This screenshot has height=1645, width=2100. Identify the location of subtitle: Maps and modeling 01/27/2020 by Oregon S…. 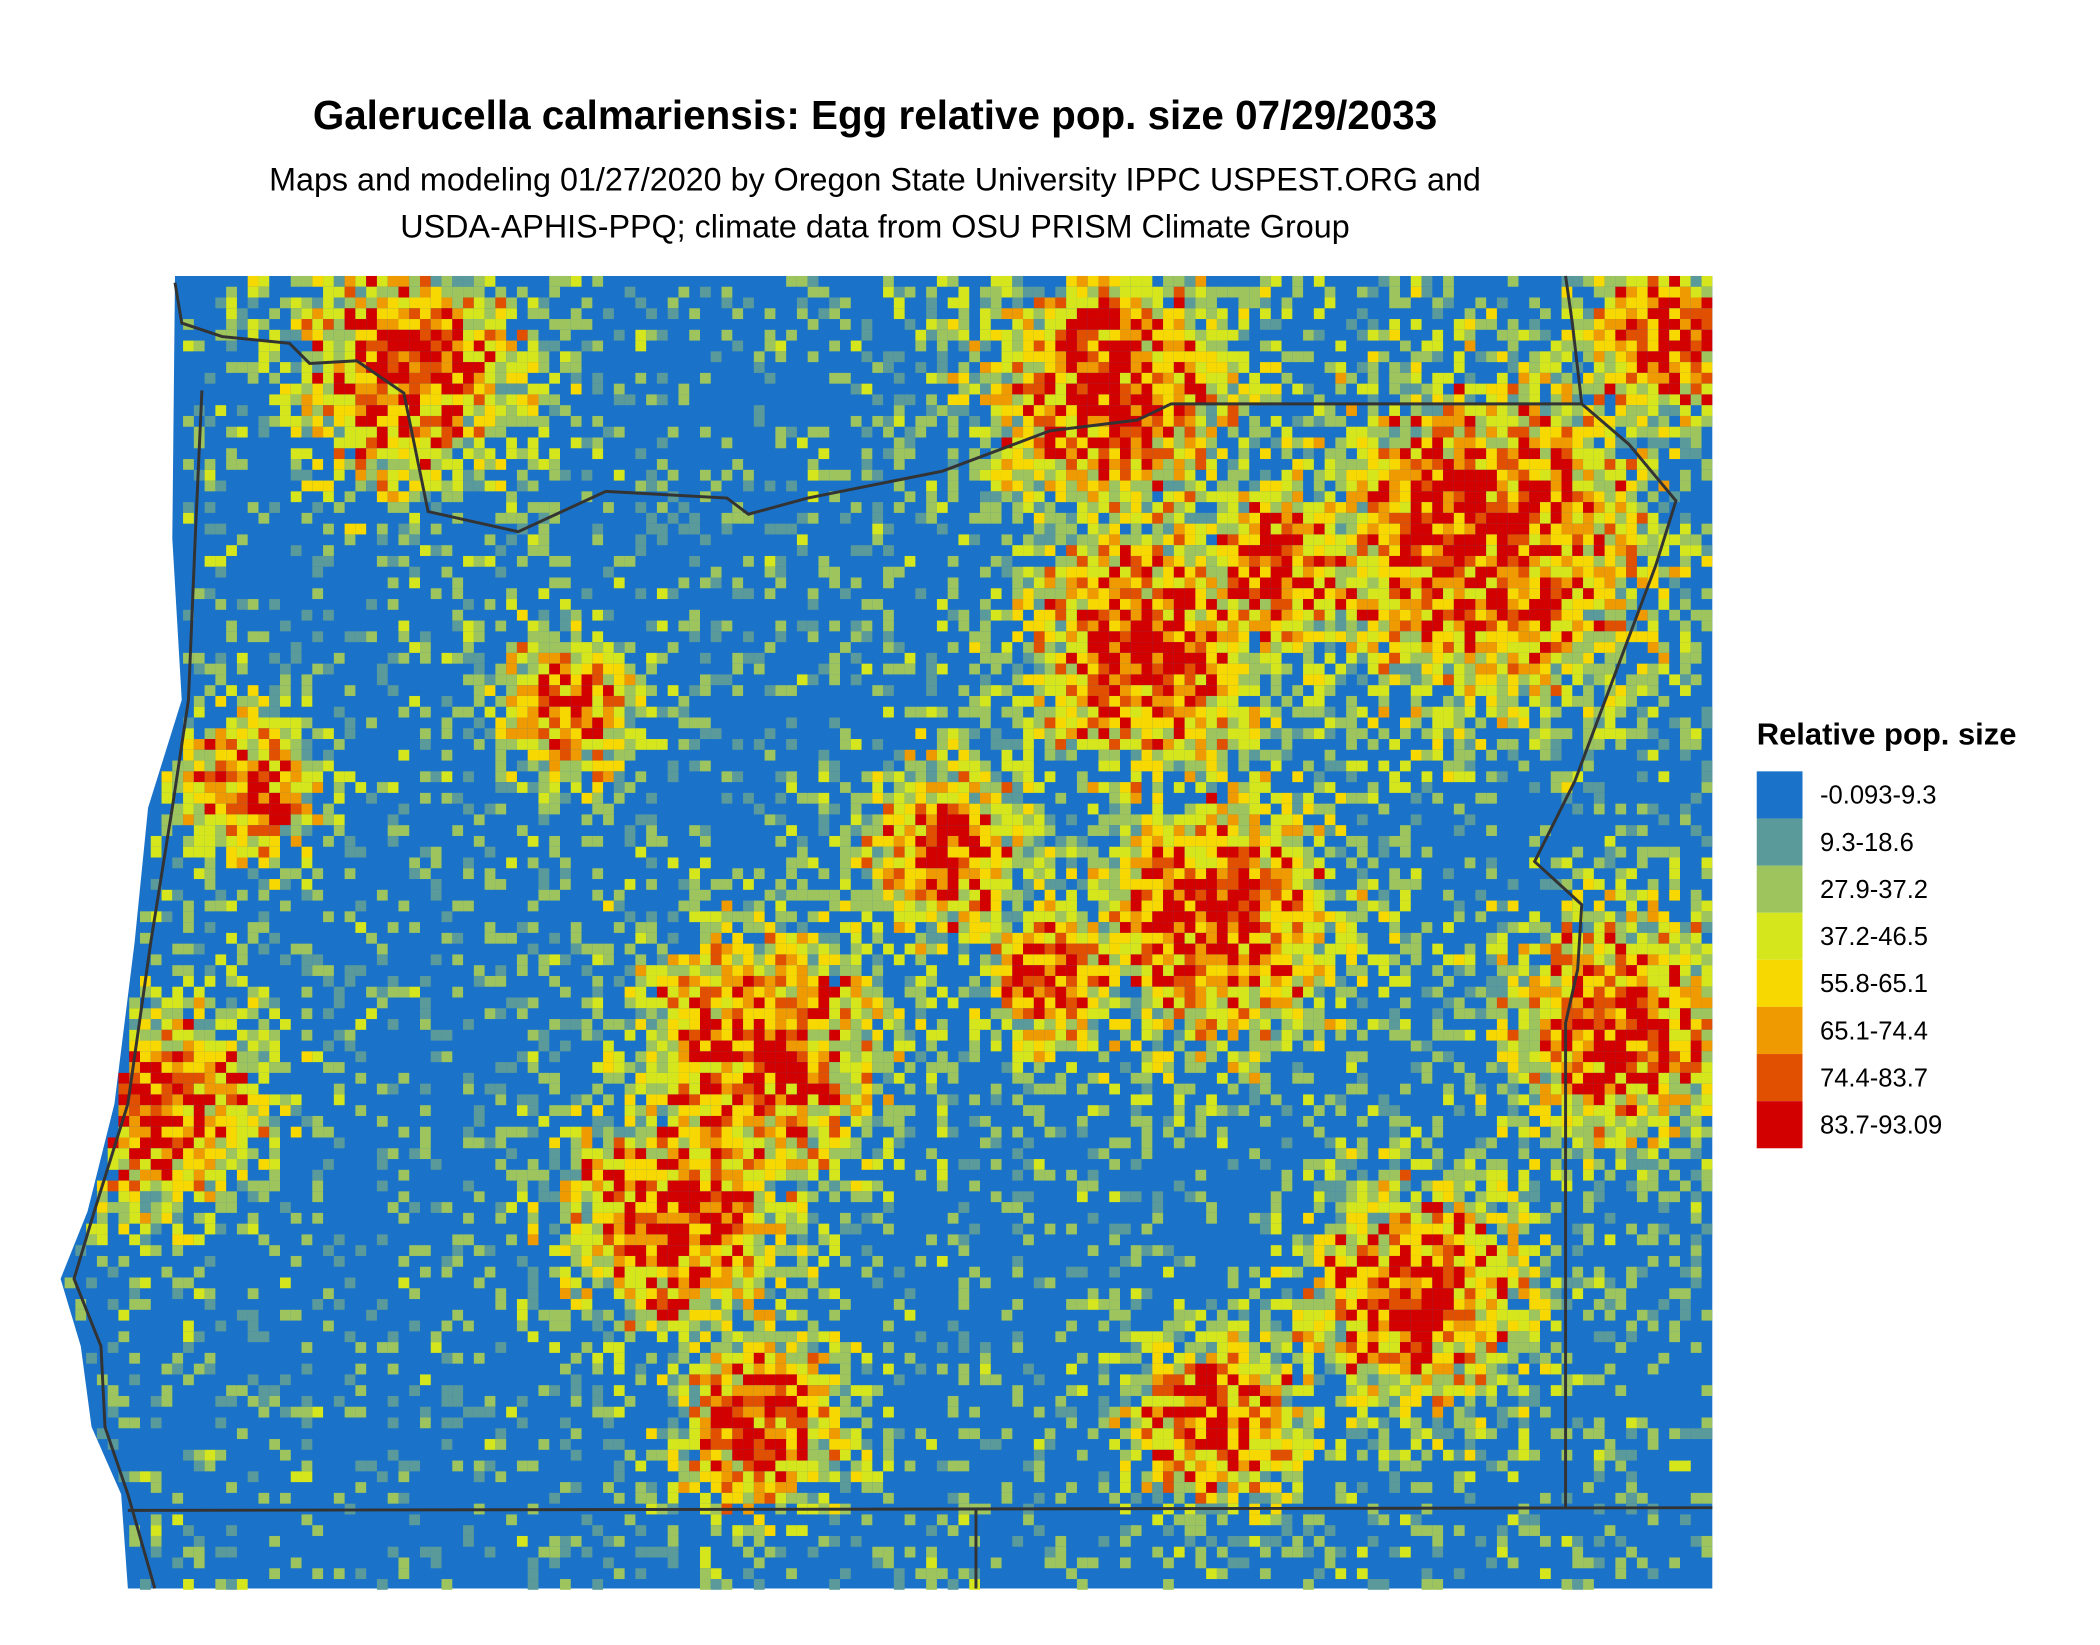
(875, 179).